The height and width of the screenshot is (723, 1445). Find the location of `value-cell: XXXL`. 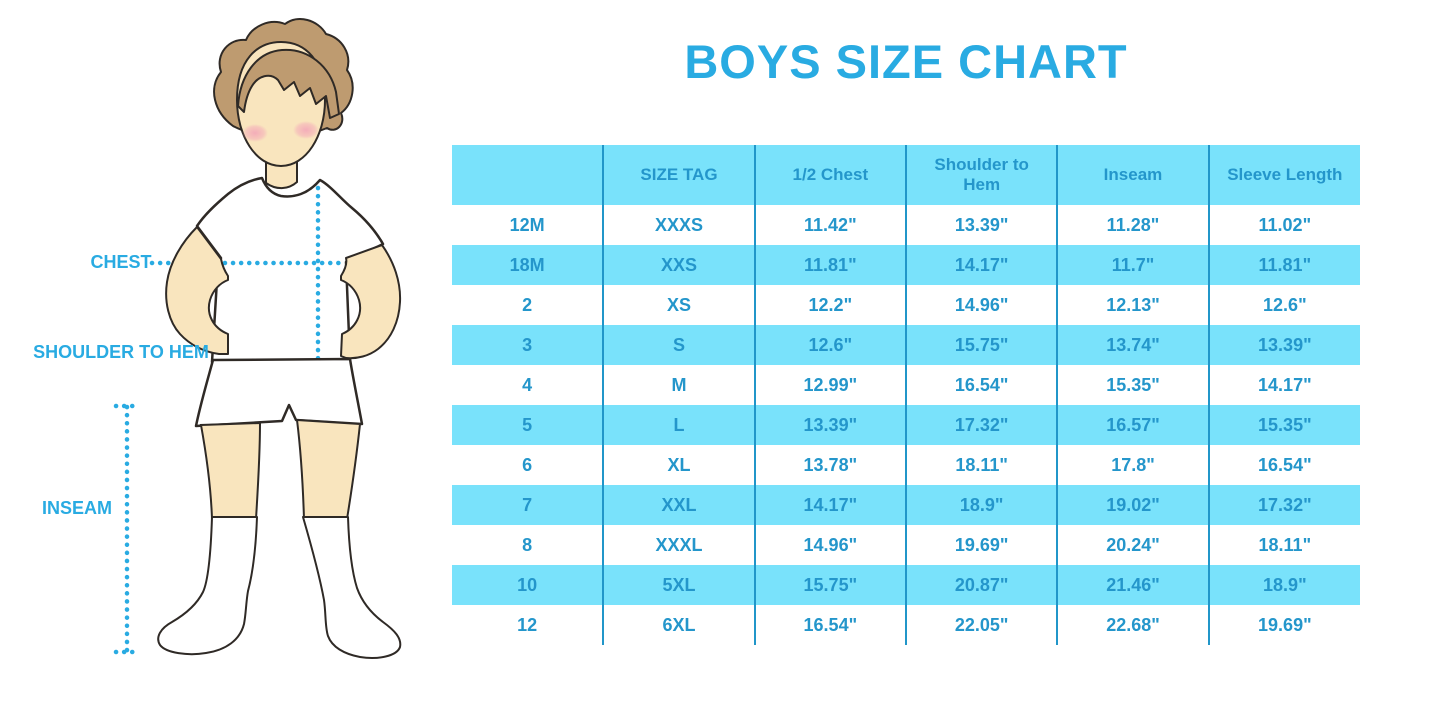

value-cell: XXXL is located at coordinates (678, 545).